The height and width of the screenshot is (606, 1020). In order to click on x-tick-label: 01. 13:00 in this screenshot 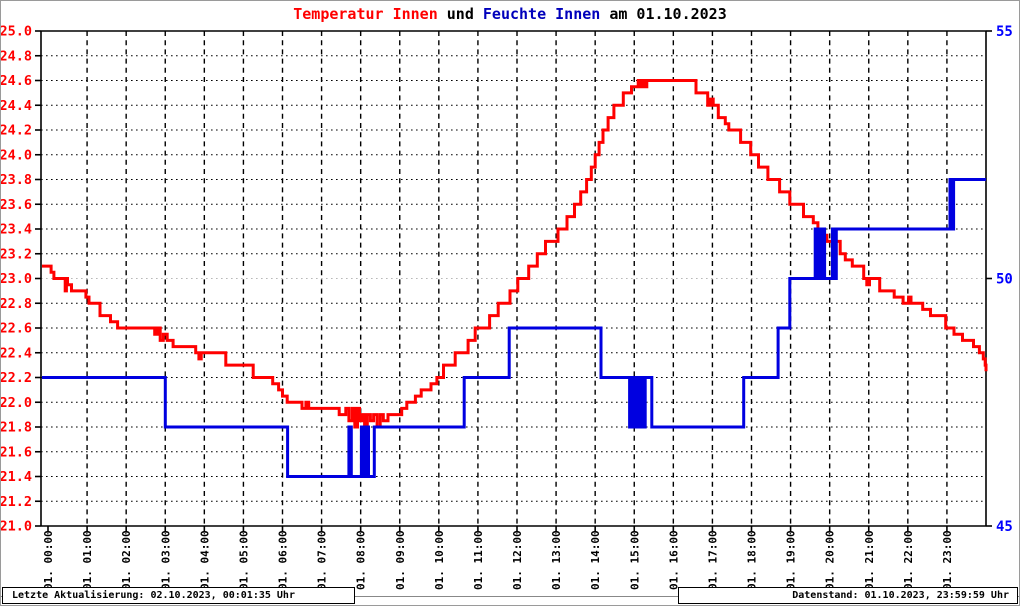, I will do `click(556, 560)`.